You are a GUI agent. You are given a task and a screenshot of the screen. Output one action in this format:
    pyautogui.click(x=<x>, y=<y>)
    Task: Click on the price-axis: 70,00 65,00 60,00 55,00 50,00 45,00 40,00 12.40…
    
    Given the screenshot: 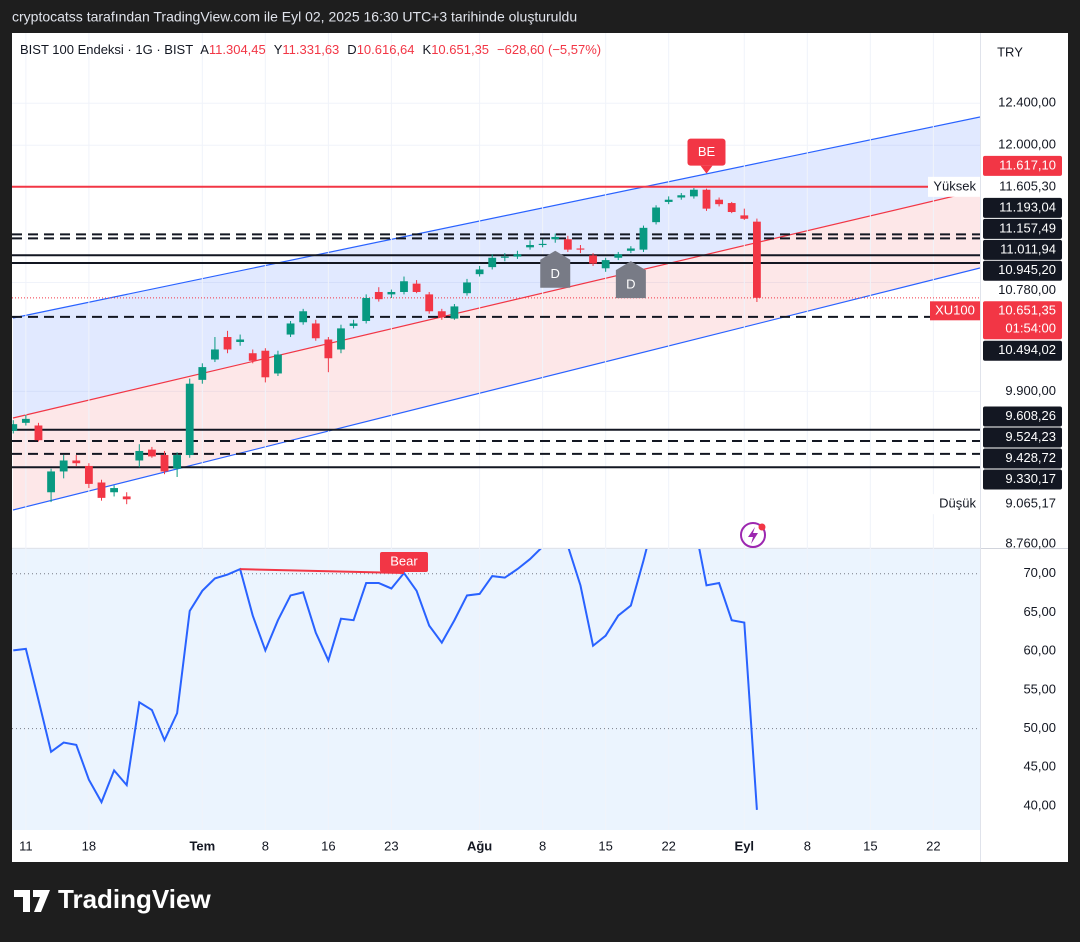 What is the action you would take?
    pyautogui.click(x=995, y=453)
    